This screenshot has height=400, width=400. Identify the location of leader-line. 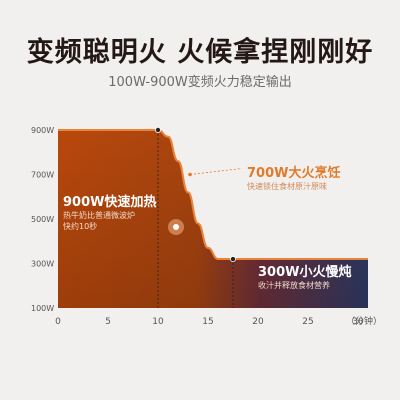
(216, 171).